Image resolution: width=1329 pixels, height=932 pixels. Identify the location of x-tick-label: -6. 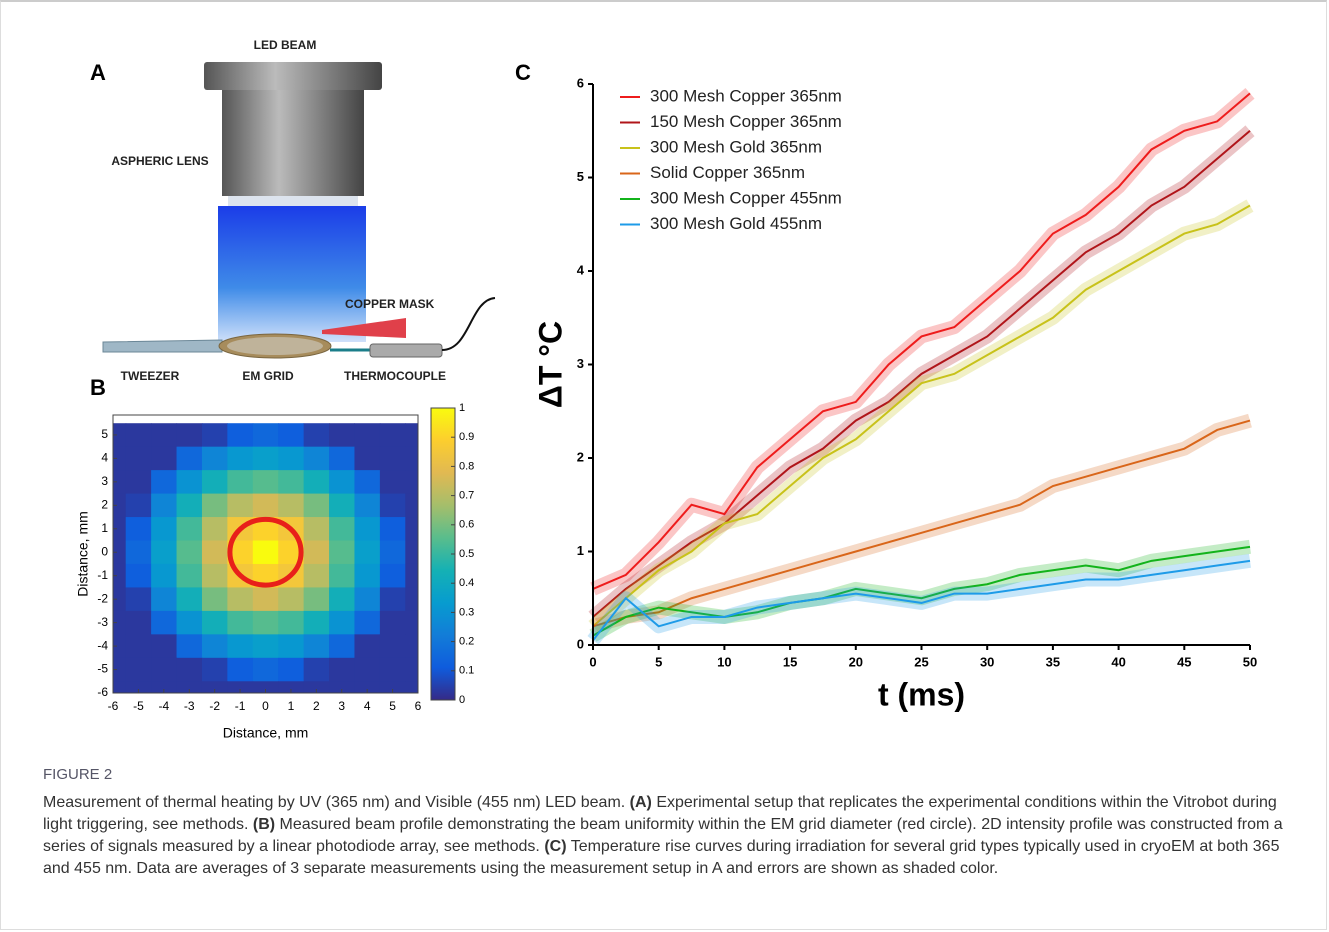
(113, 706).